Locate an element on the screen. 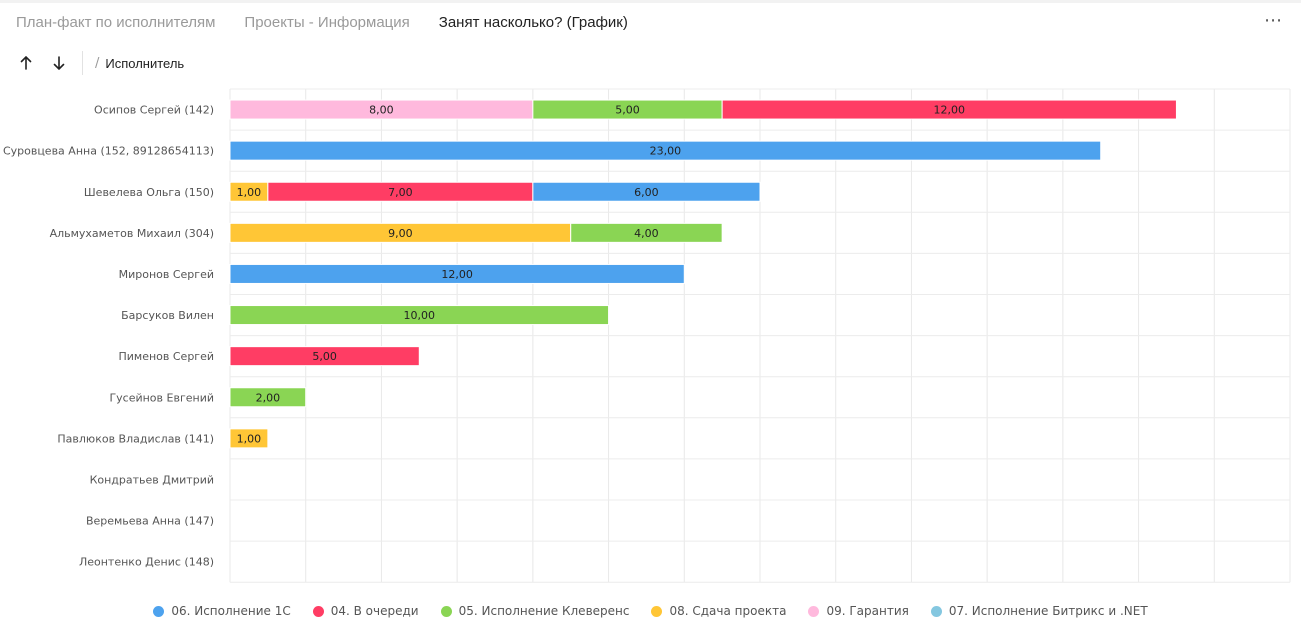  toolbar: / Исполнитель is located at coordinates (100, 63).